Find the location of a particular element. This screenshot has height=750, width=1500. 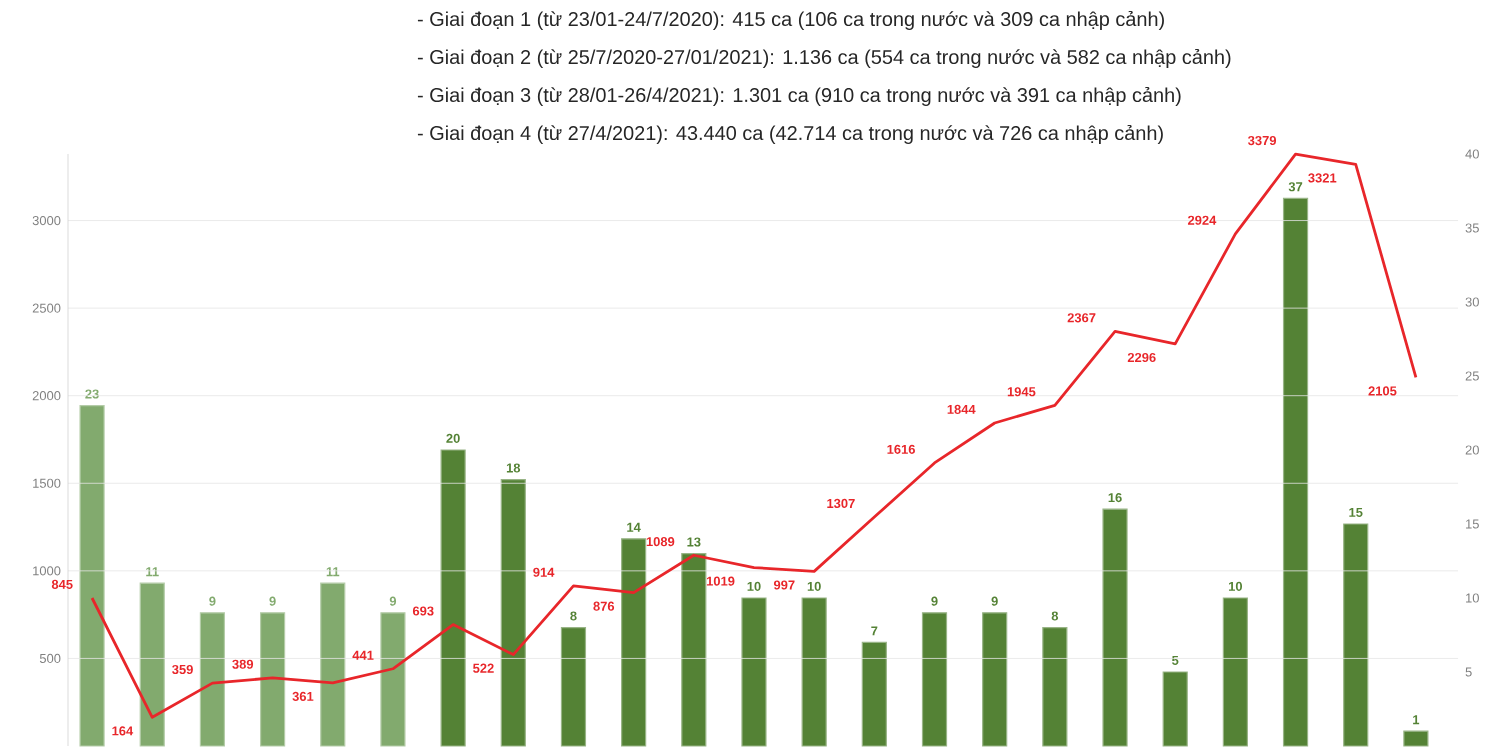

text: - Giai đoạn 2 (từ 25/7/2020-27/01/2021): 1.136 ca (554 ca trong nước và 582 ca nhập cảnh) is located at coordinates (824, 58).